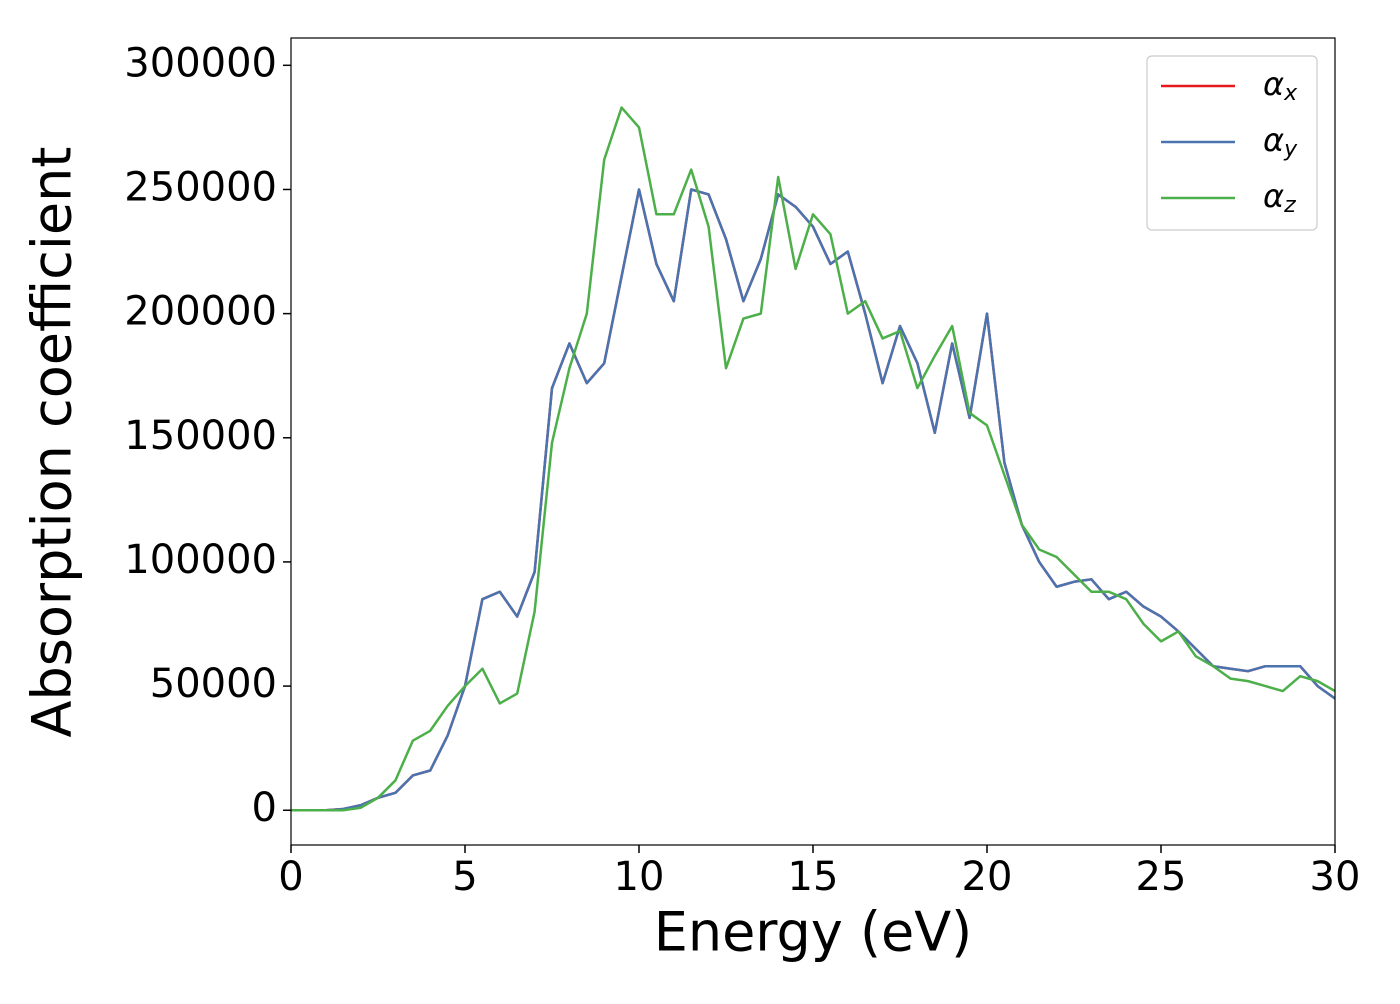 The image size is (1400, 1004). I want to click on y-tick-label: 200000, so click(200, 312).